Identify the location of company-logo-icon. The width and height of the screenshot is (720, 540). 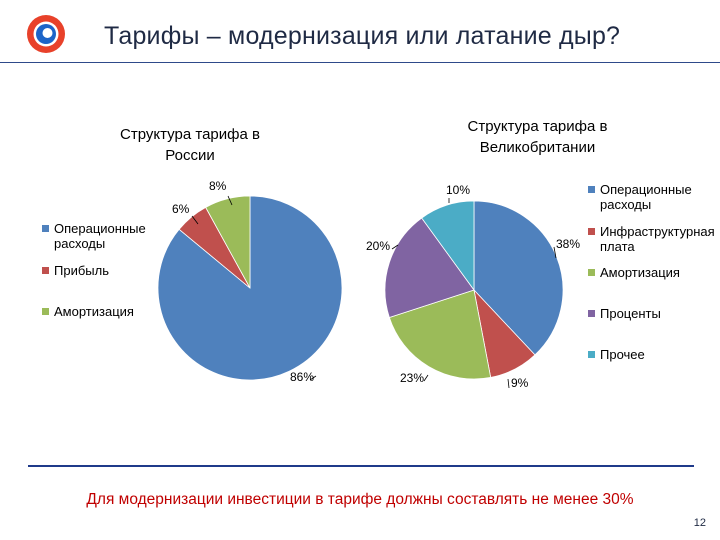
(46, 34).